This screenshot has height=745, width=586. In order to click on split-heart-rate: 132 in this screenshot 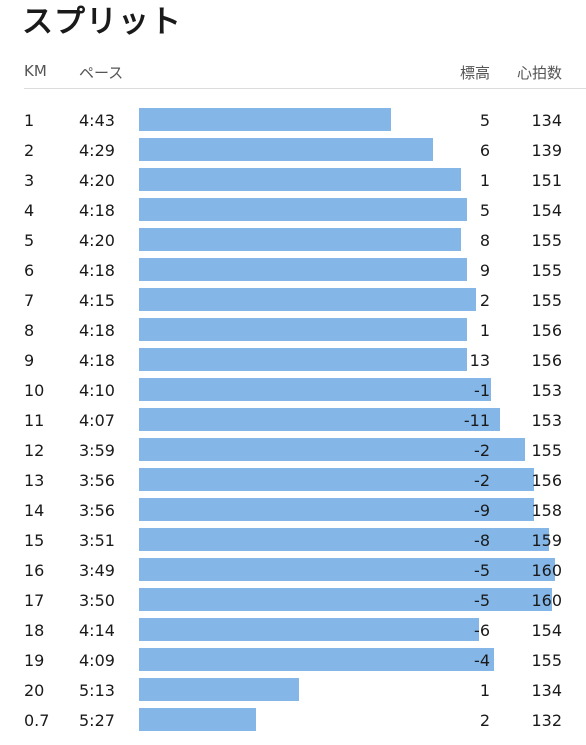, I will do `click(546, 720)`.